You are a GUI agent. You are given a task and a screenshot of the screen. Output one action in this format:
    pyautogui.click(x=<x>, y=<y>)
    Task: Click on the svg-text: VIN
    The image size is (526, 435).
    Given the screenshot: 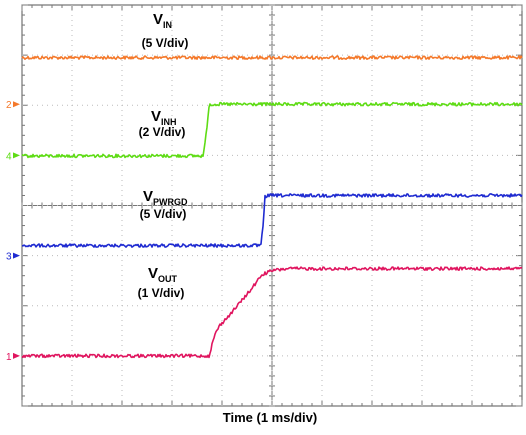 What is the action you would take?
    pyautogui.click(x=162, y=20)
    